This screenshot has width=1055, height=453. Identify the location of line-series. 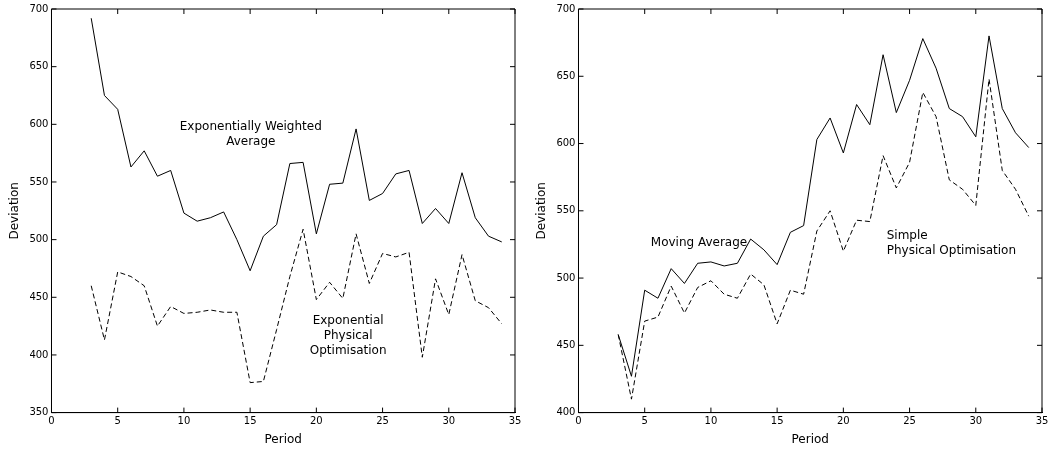
(296, 306).